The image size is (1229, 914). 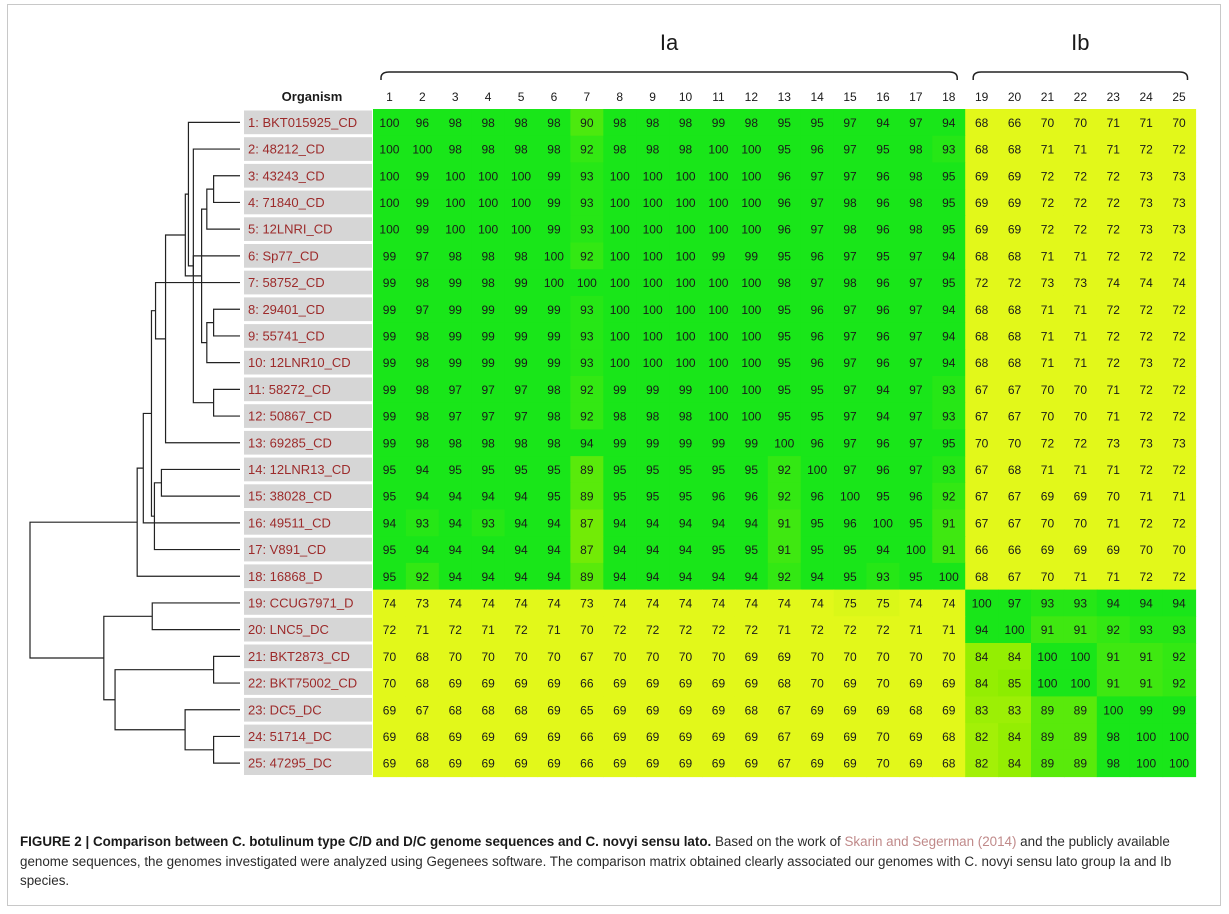 What do you see at coordinates (455, 97) in the screenshot?
I see `column-number: 3` at bounding box center [455, 97].